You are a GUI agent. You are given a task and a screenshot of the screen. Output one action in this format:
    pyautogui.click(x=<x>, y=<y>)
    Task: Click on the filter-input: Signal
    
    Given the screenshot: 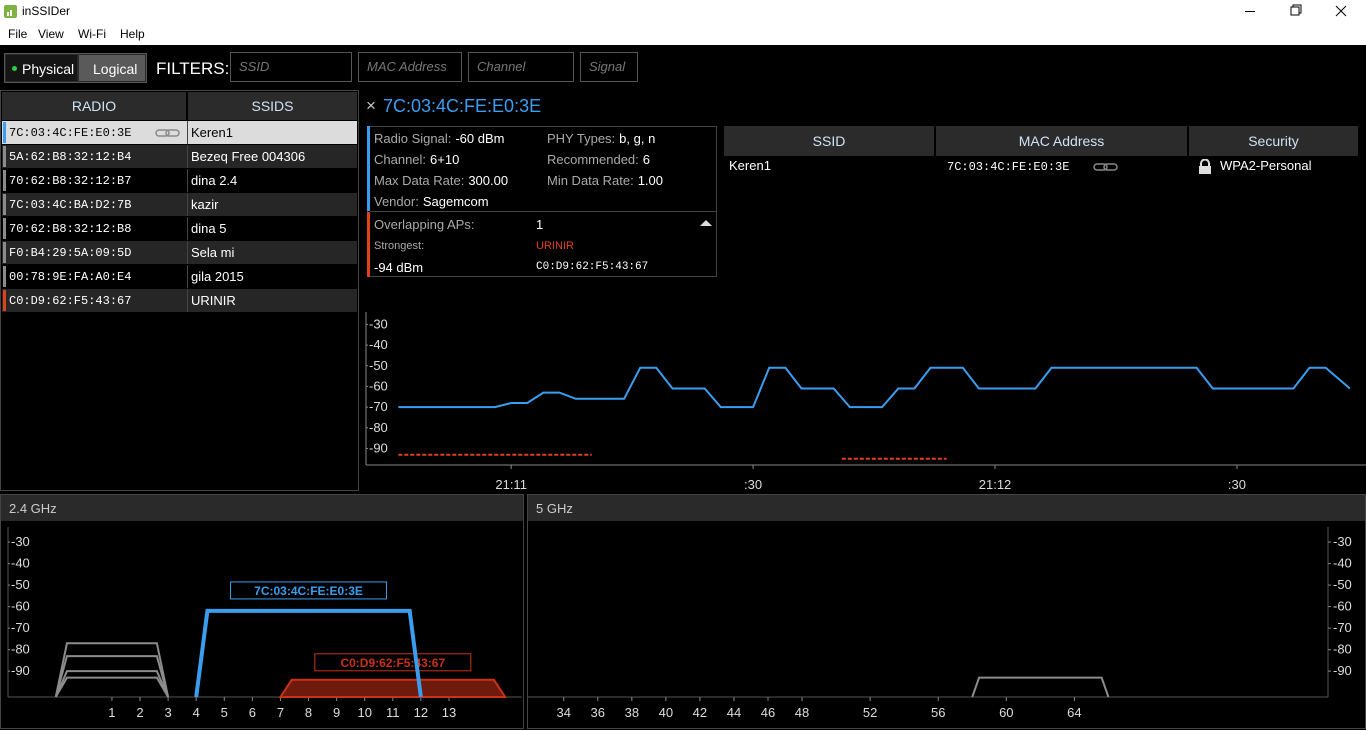 What is the action you would take?
    pyautogui.click(x=609, y=67)
    